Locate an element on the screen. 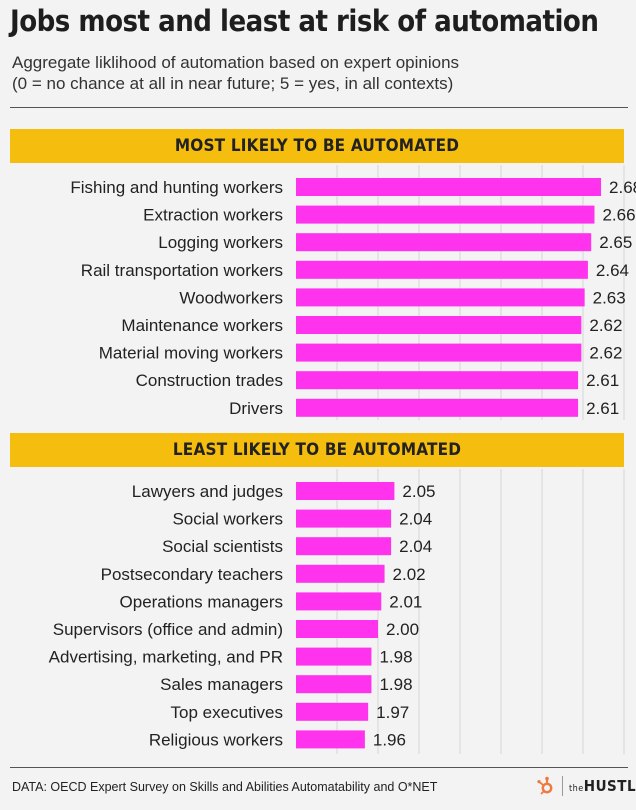 This screenshot has height=810, width=636. hustle-logo: theHUSTLE is located at coordinates (586, 786).